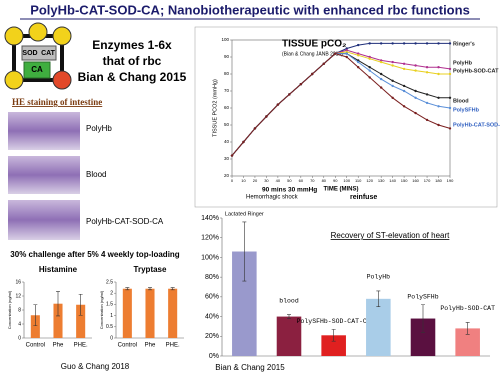 The image size is (500, 375). What do you see at coordinates (227, 107) in the screenshot?
I see `y-tick-label: 60` at bounding box center [227, 107].